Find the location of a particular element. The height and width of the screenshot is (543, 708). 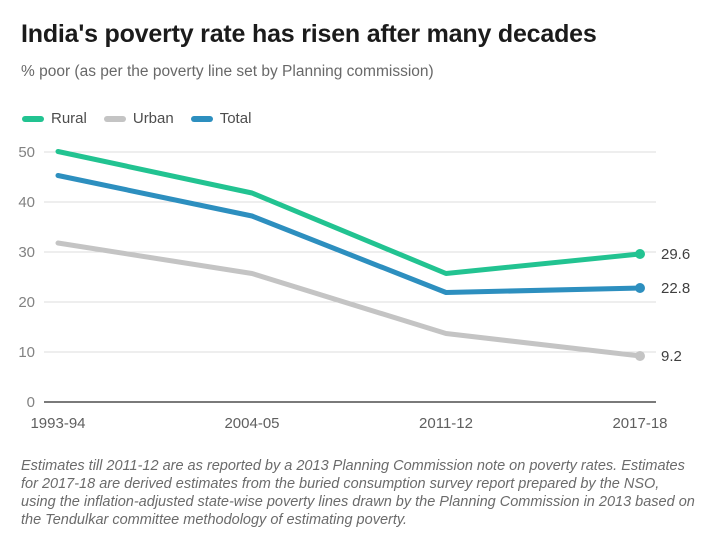

y-tick-label: 50 is located at coordinates (26, 152).